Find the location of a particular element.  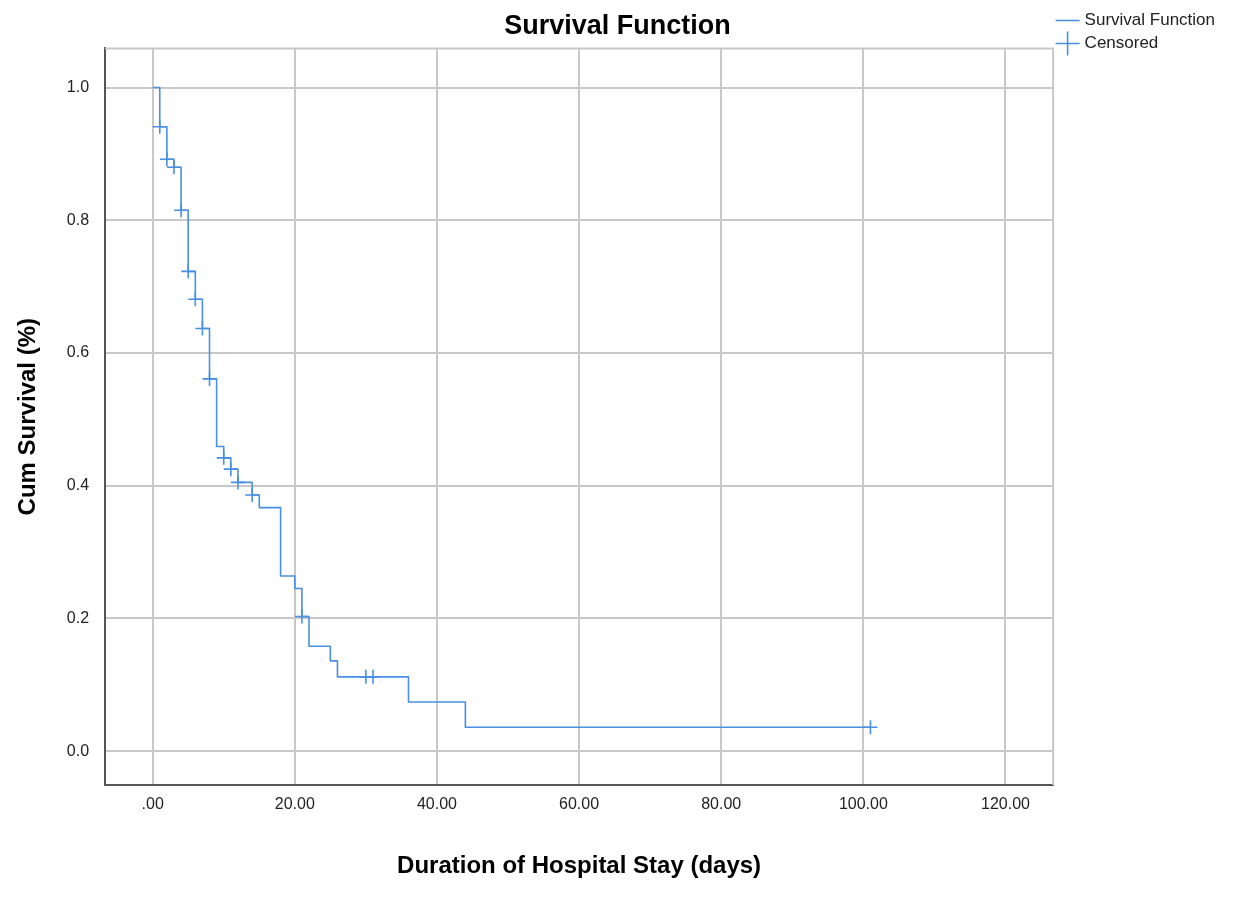

x-tick-label: 120.00 is located at coordinates (1006, 804).